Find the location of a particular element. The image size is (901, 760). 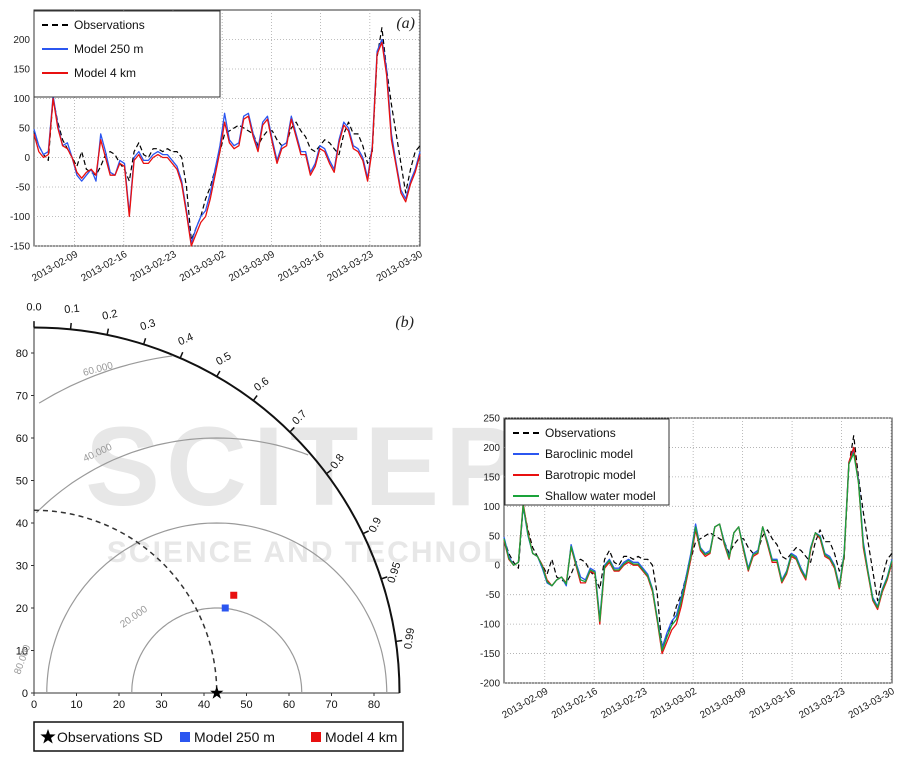

x-tick-label: 20 is located at coordinates (119, 705).